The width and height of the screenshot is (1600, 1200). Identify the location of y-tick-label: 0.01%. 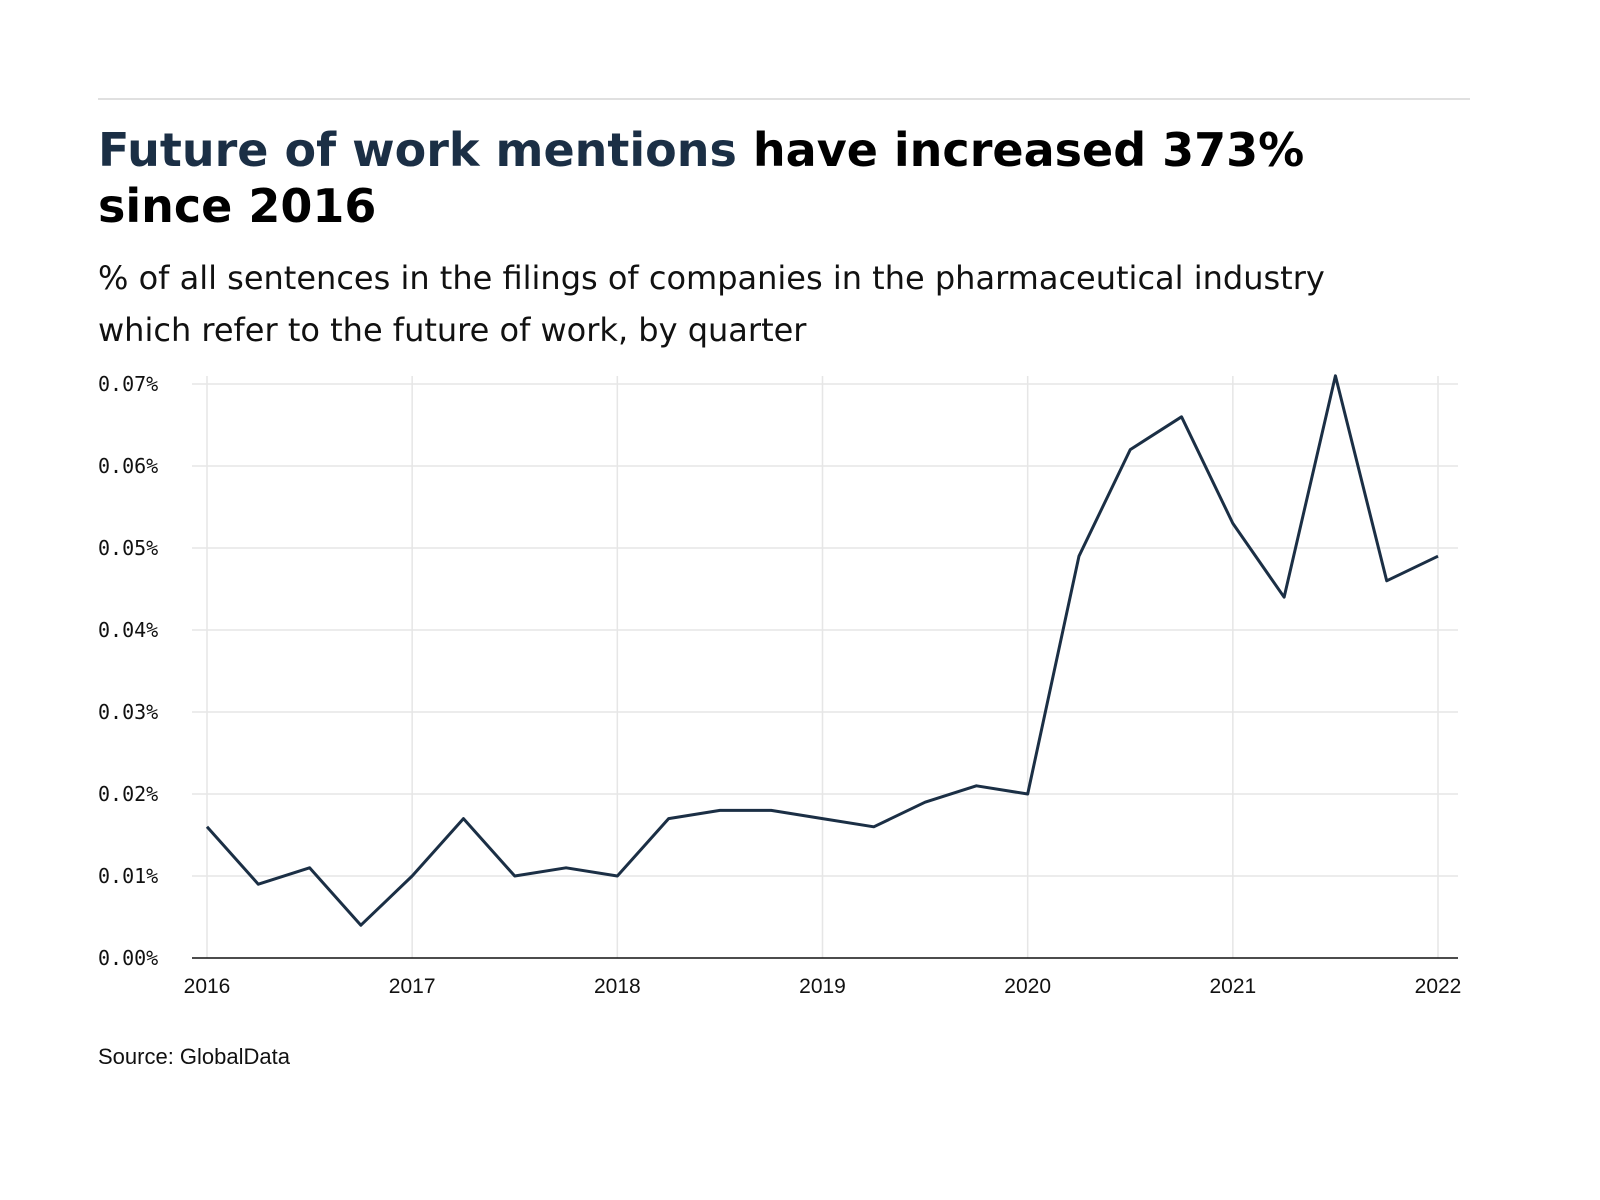
(128, 876).